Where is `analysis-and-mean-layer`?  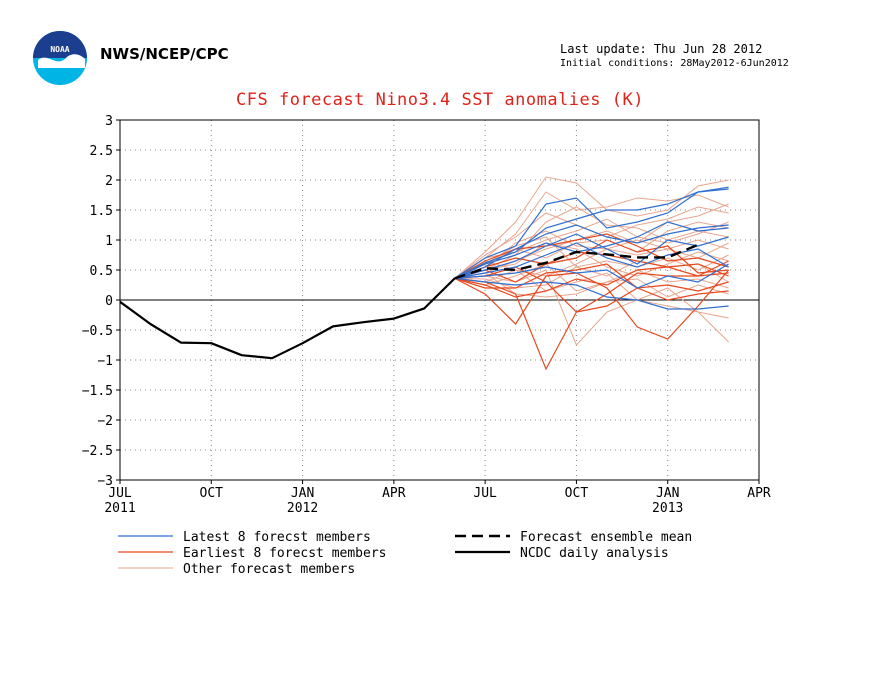 analysis-and-mean-layer is located at coordinates (409, 301).